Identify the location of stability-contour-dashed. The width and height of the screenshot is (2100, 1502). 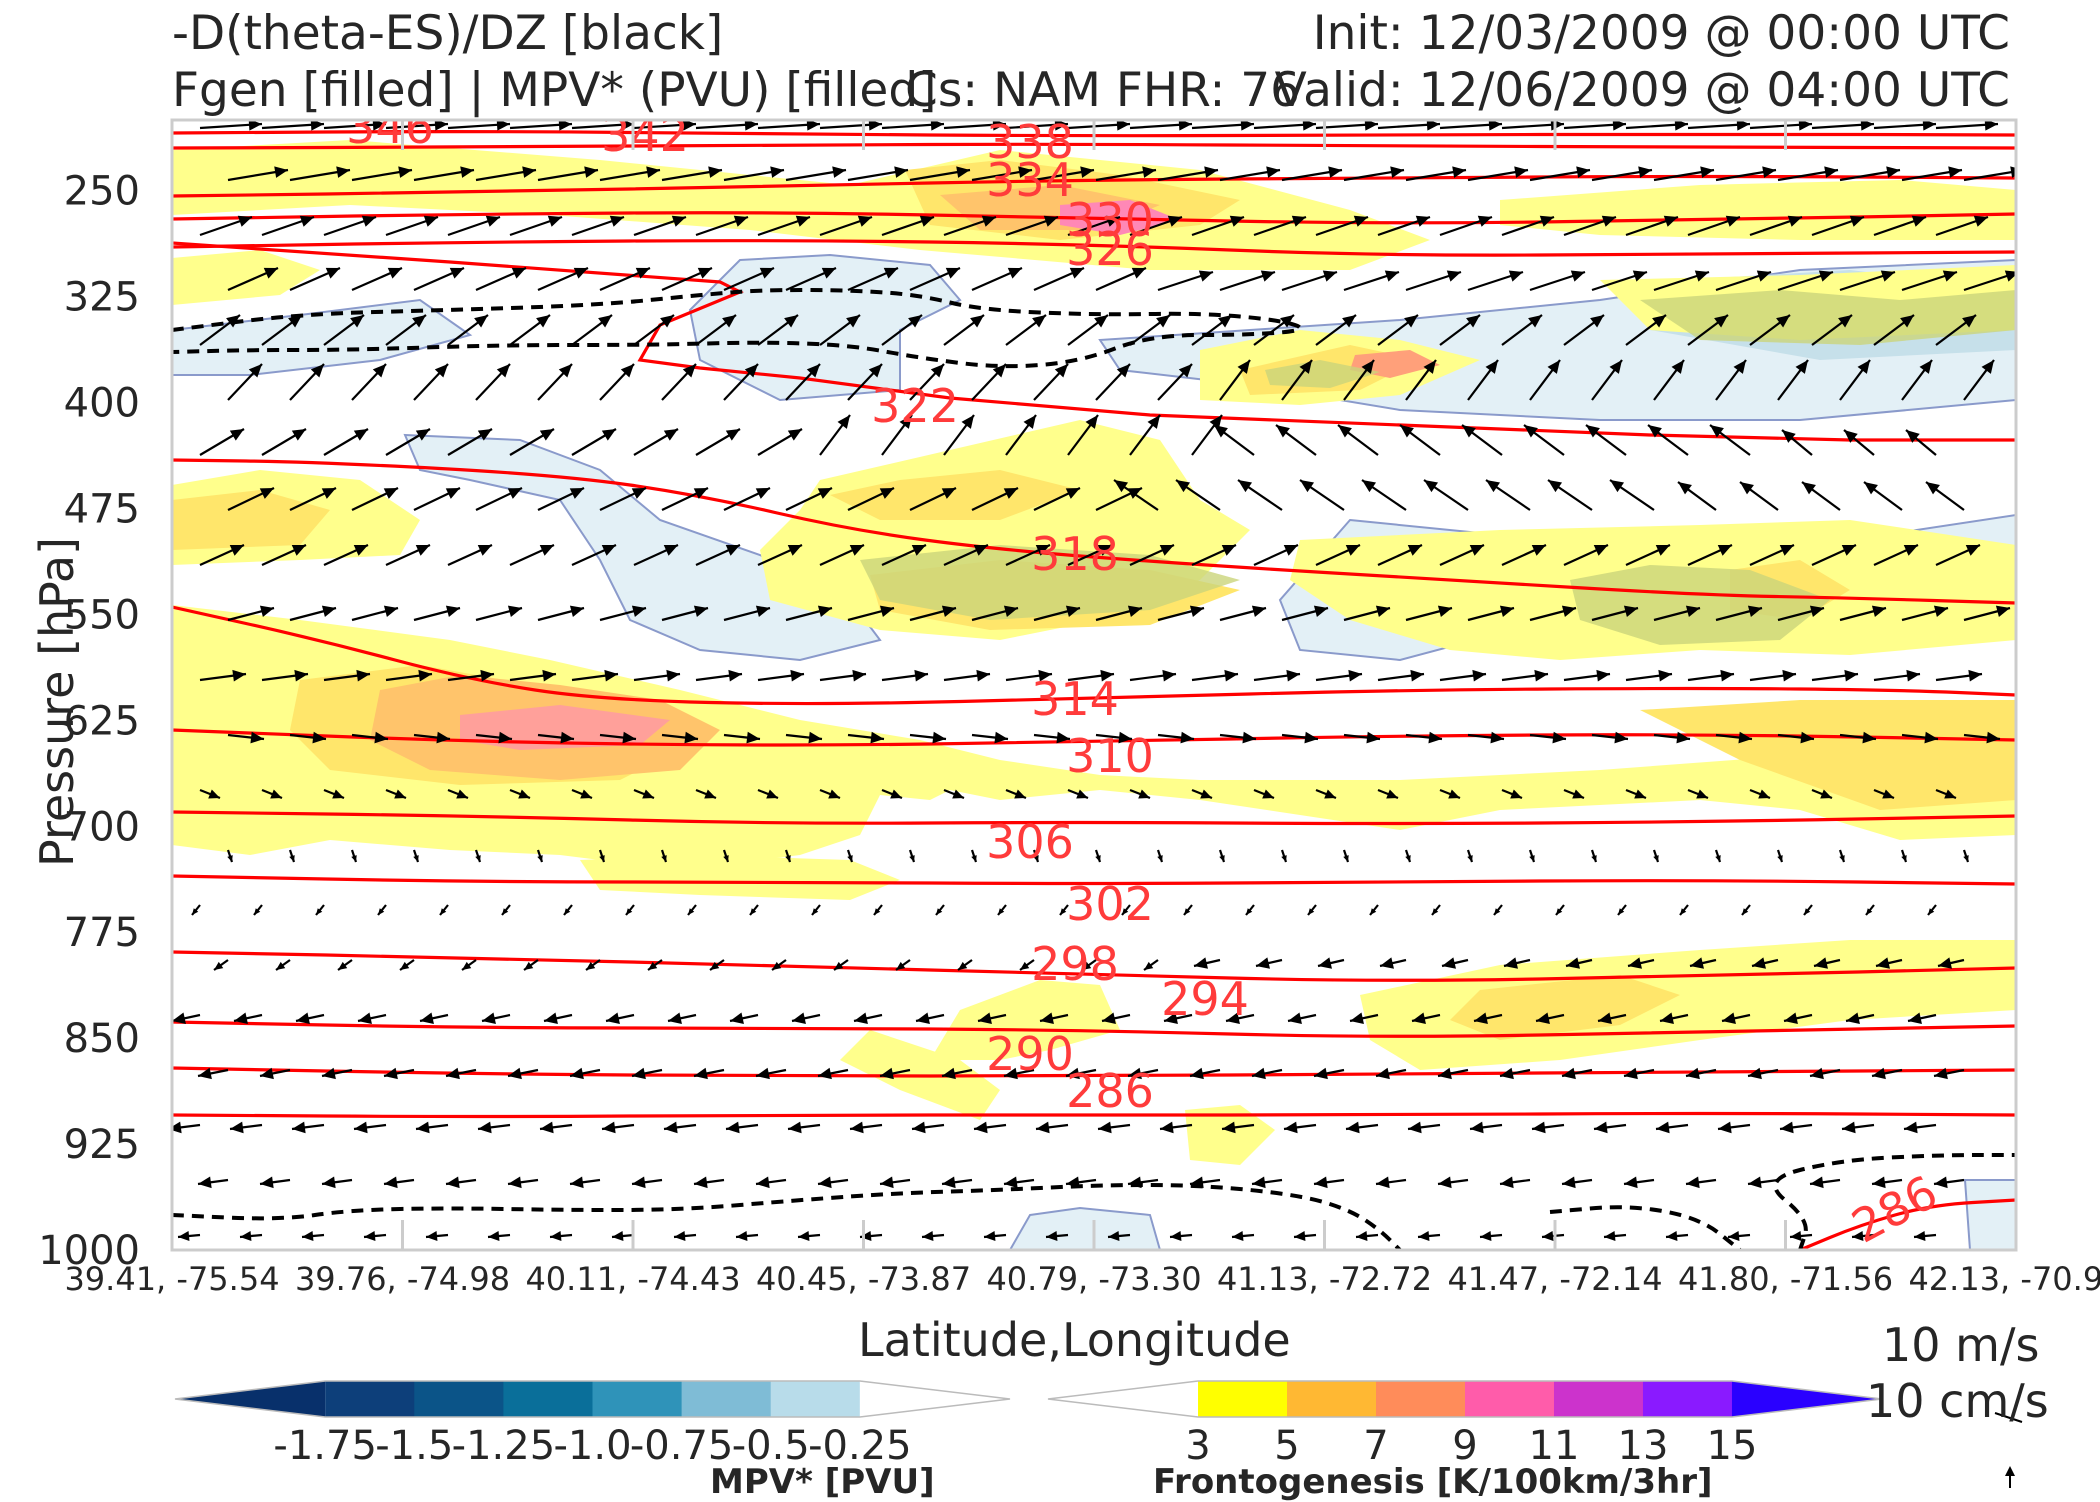
(737, 328).